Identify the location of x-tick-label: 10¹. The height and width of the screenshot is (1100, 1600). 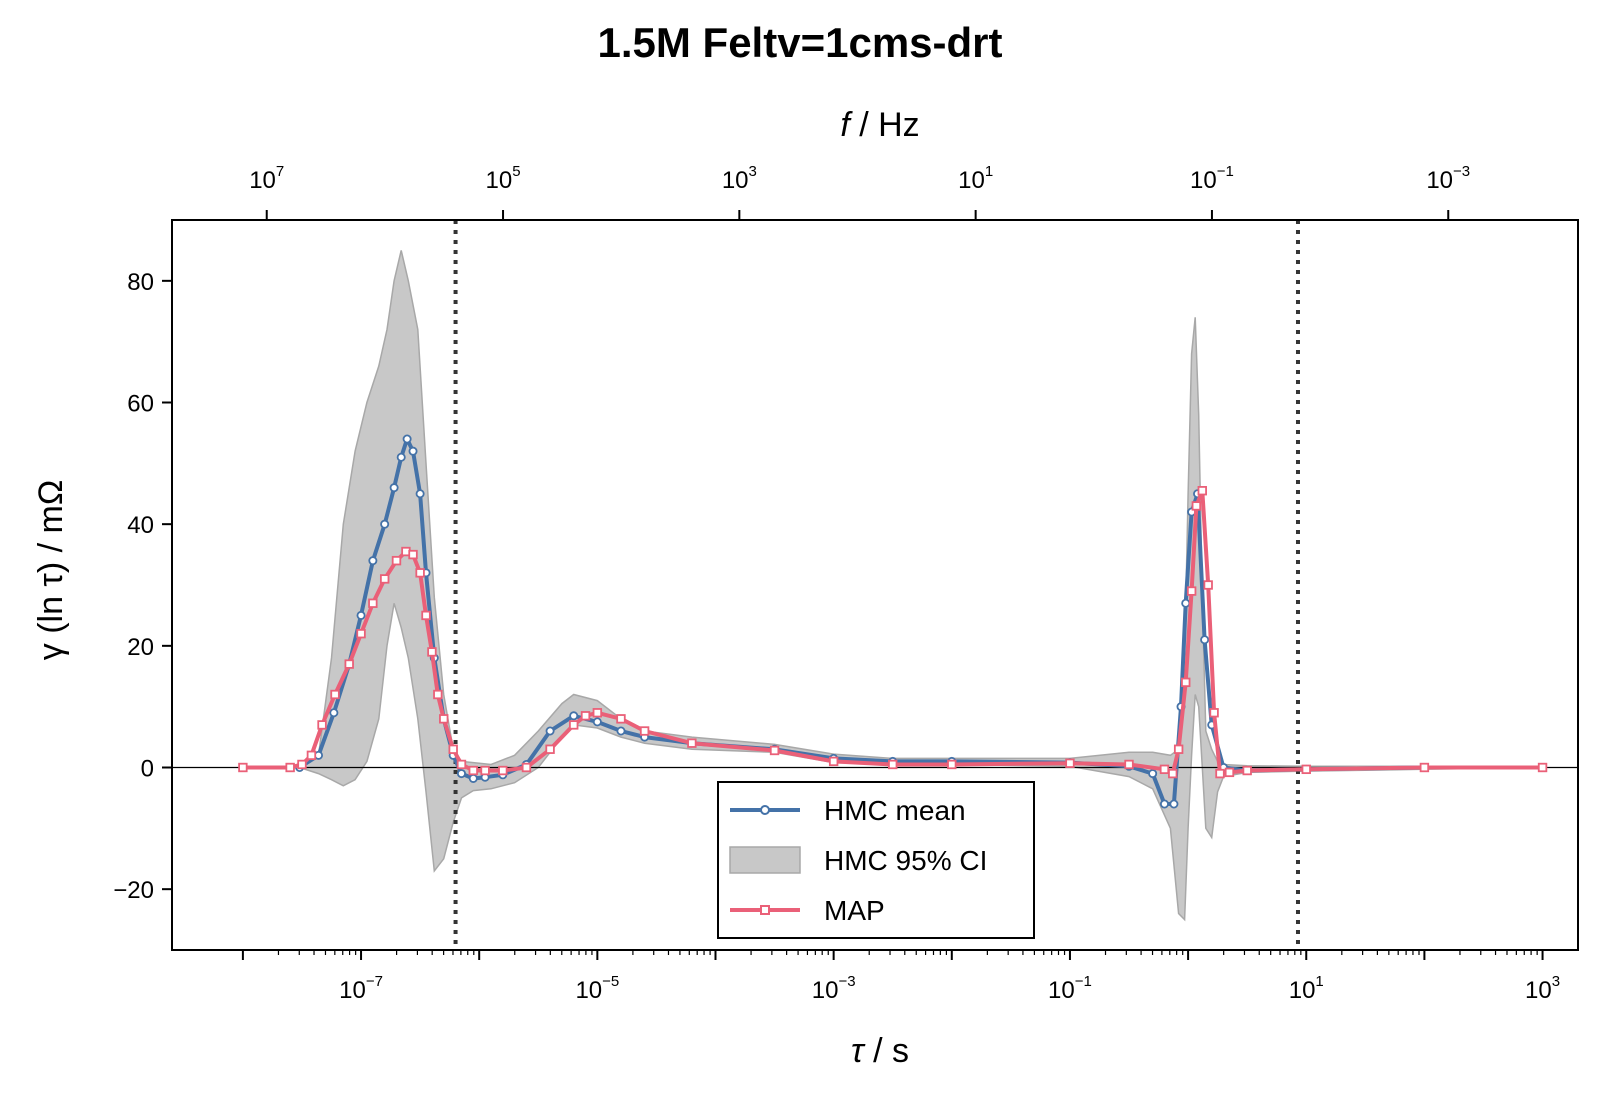
(1306, 988).